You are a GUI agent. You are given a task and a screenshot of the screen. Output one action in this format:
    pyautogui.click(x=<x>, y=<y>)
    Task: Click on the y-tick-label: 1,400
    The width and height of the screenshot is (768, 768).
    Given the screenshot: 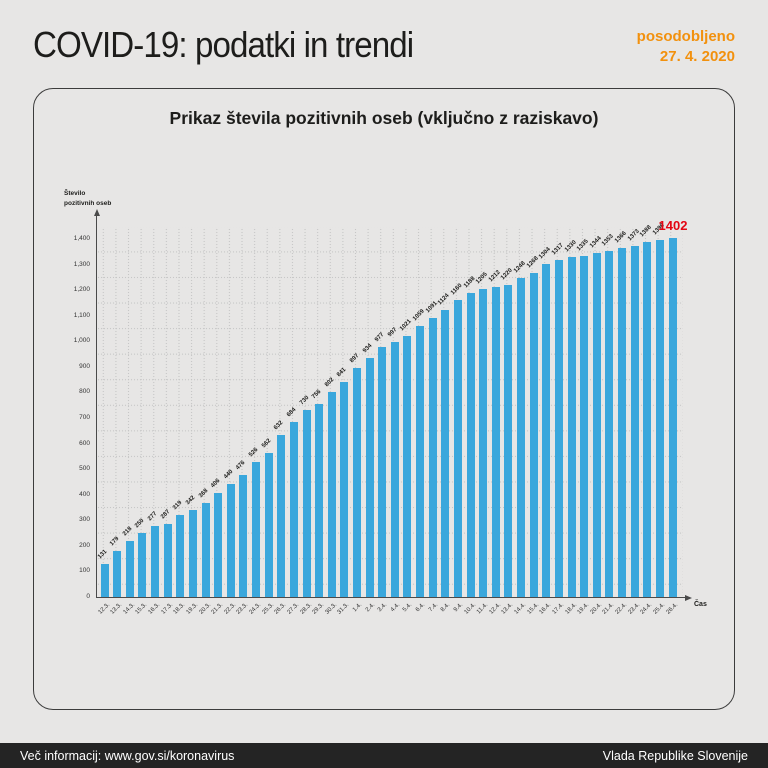 What is the action you would take?
    pyautogui.click(x=81, y=238)
    